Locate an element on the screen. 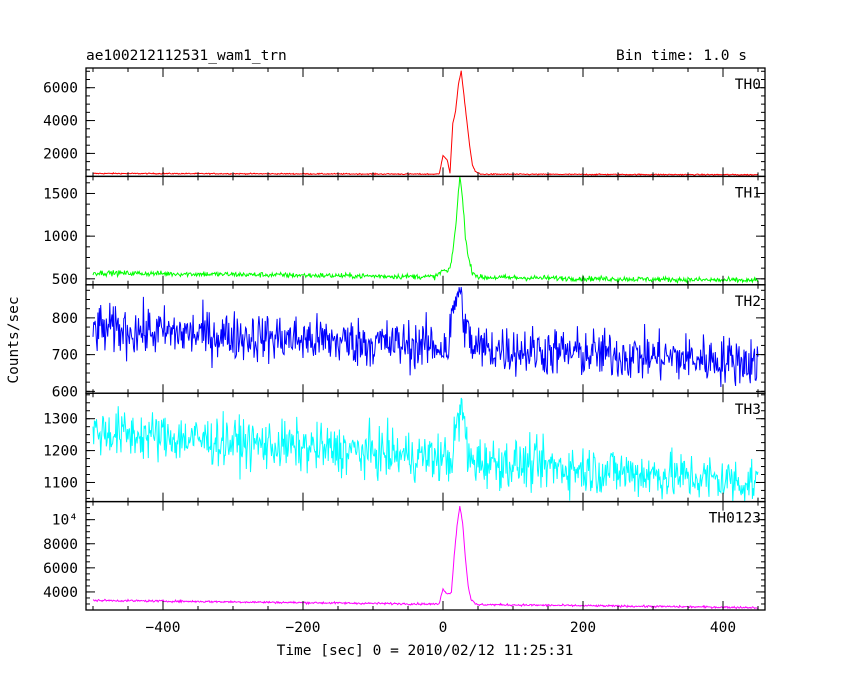  y-tick-label: 1300 is located at coordinates (60, 420).